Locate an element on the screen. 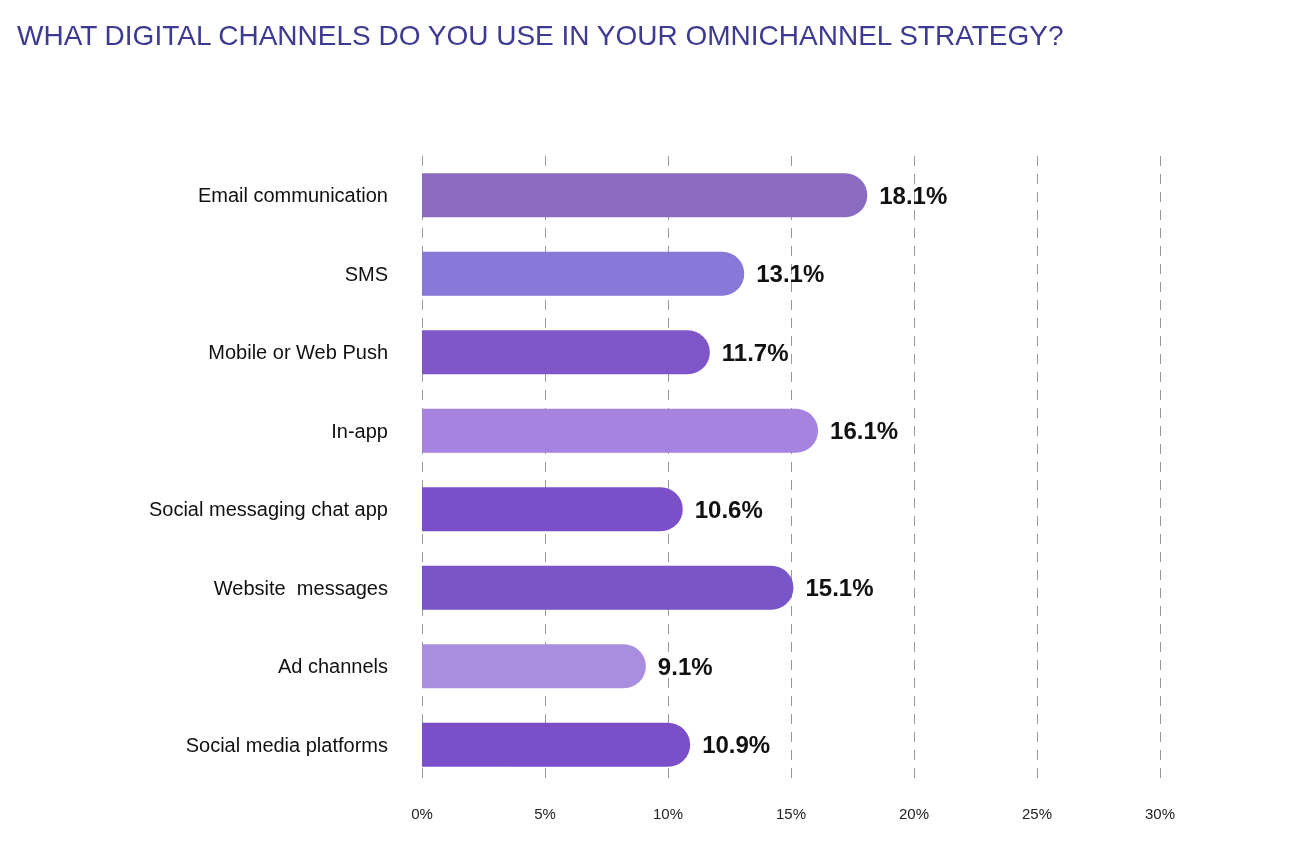  data-label: 18.1% is located at coordinates (913, 195).